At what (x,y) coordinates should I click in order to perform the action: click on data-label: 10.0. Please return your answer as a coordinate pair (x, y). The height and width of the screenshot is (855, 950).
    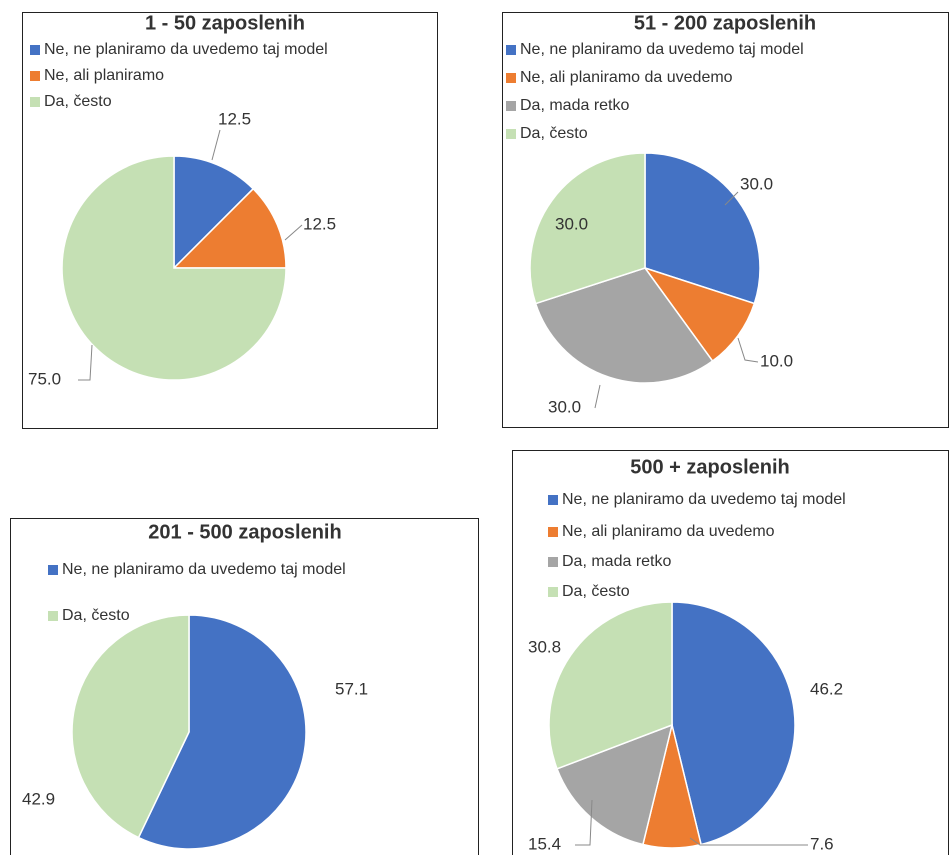
    Looking at the image, I should click on (776, 360).